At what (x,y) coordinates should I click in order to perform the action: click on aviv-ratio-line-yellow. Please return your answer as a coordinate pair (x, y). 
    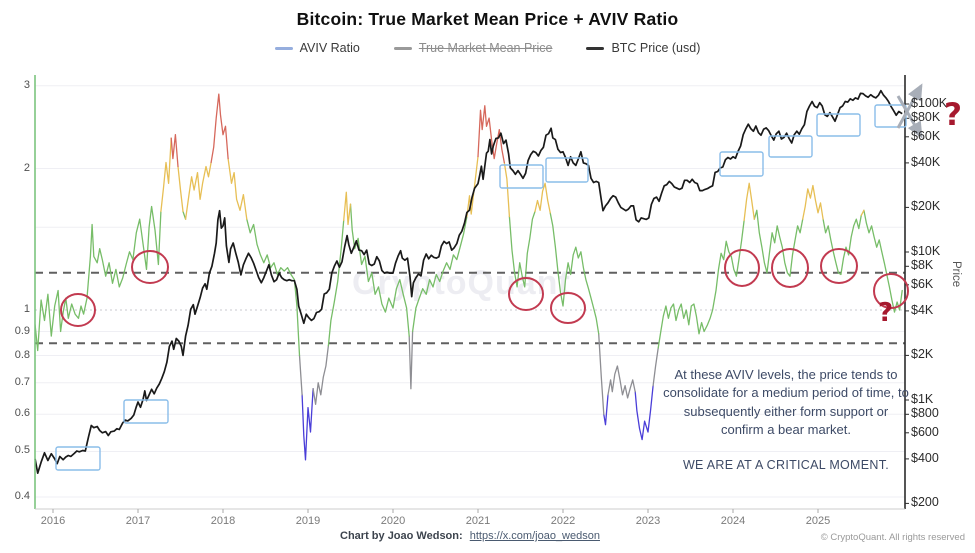
    Looking at the image, I should click on (512, 181).